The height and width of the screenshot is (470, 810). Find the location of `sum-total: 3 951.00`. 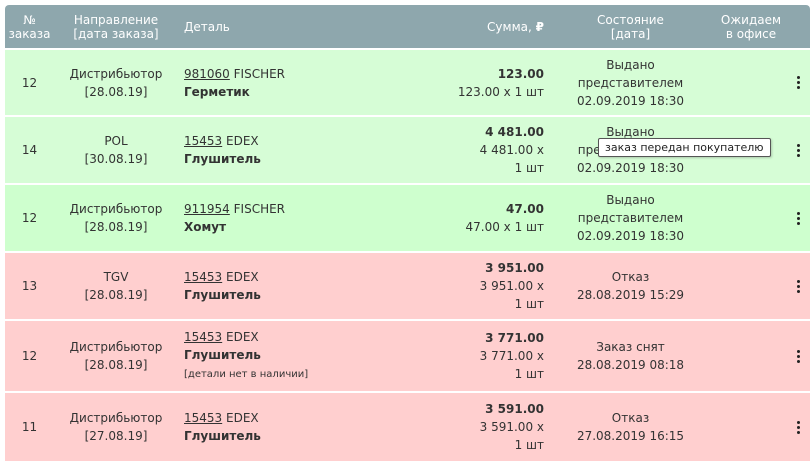

sum-total: 3 951.00 is located at coordinates (514, 268).